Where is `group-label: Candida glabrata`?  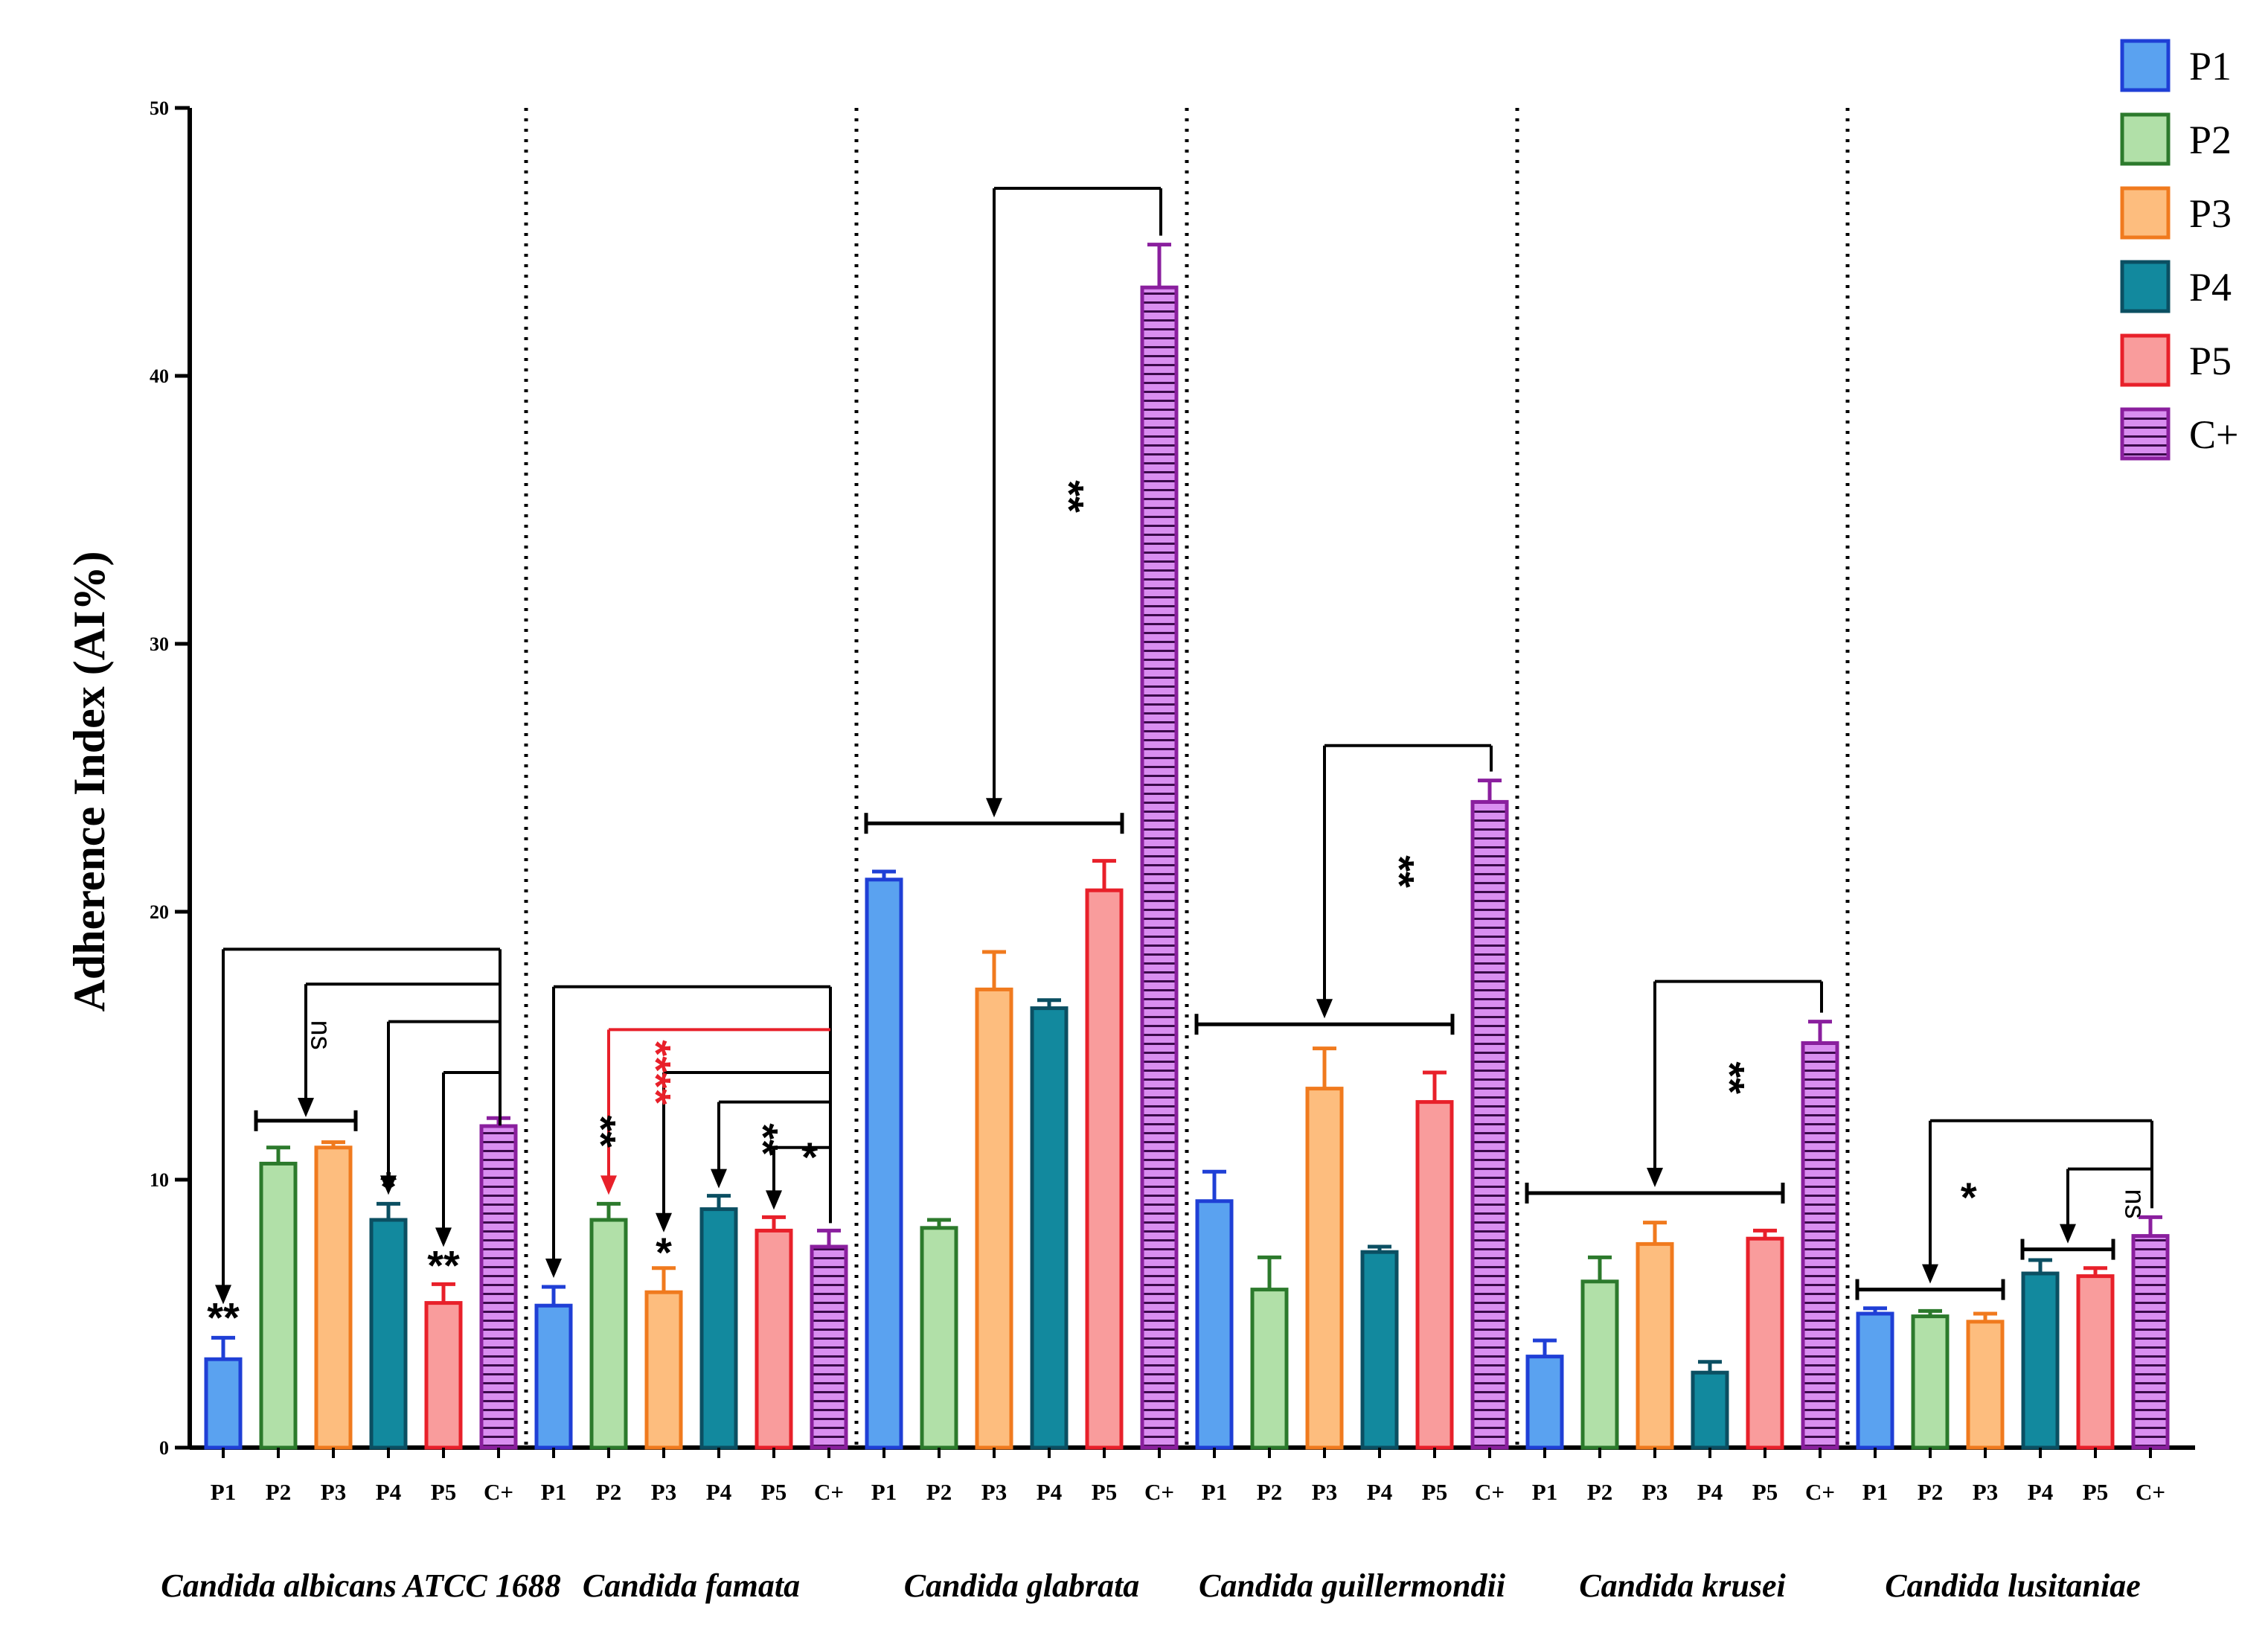
group-label: Candida glabrata is located at coordinates (1022, 1585).